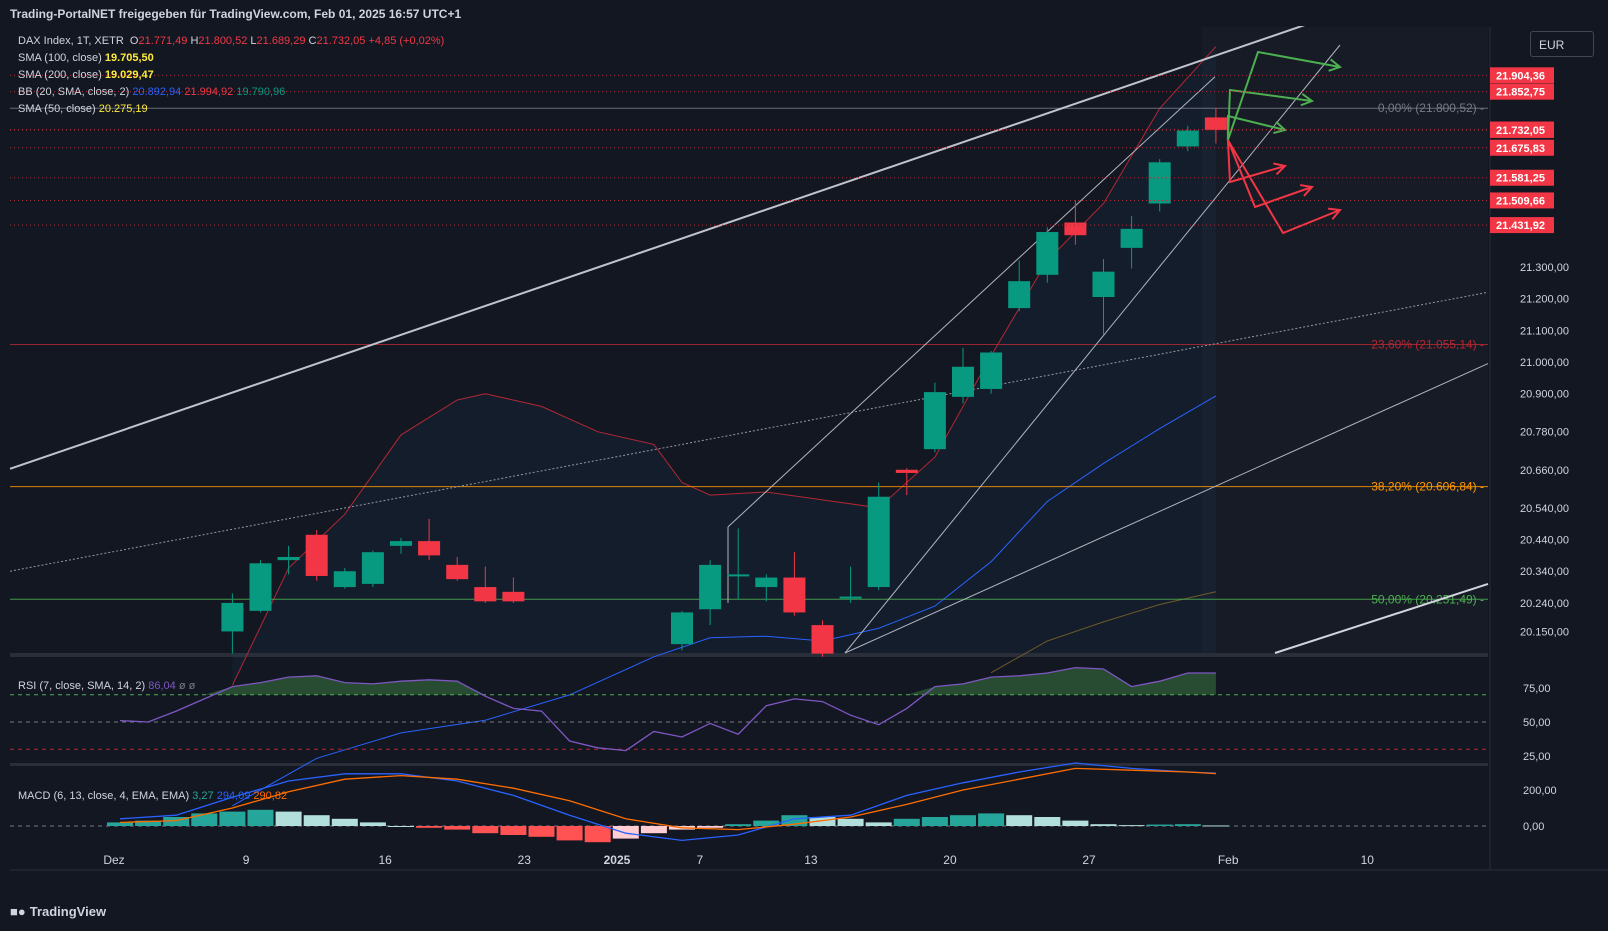  I want to click on macd-pane: 200,00 0,00, so click(783, 802).